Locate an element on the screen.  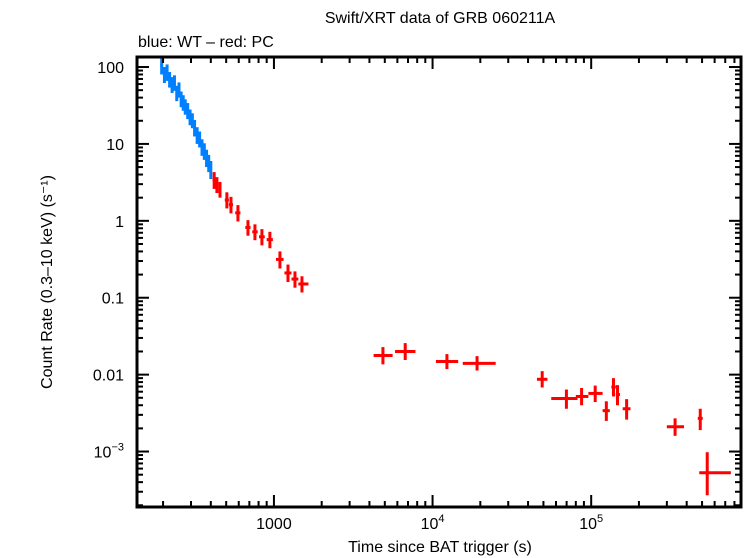
chart-subtitle: blue: WT – red: PC is located at coordinates (206, 42).